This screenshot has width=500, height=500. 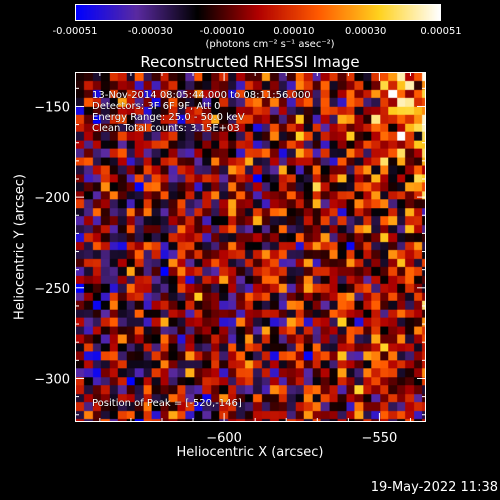 I want to click on chart-title: Reconstructed RHESSI Image, so click(x=250, y=62).